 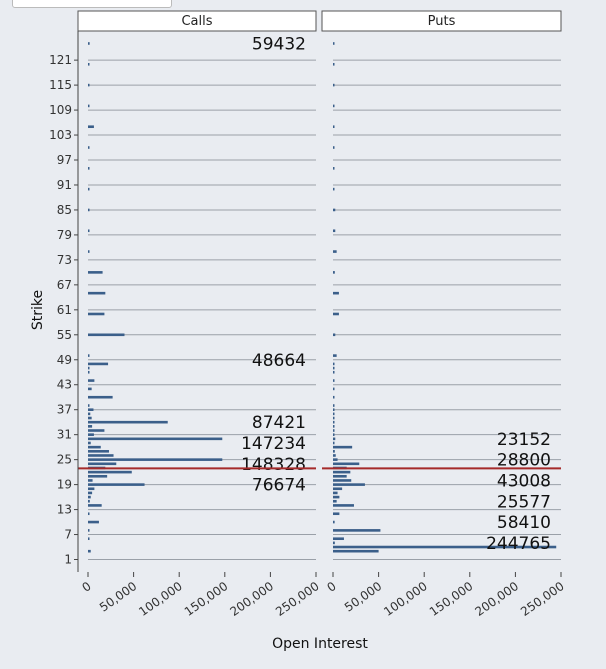 What do you see at coordinates (251, 599) in the screenshot?
I see `x-tick-label-calls: 200,000` at bounding box center [251, 599].